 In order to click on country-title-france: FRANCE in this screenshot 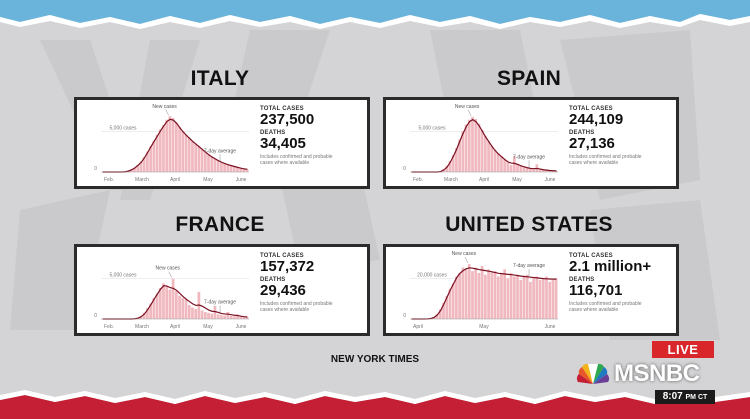, I will do `click(220, 224)`.